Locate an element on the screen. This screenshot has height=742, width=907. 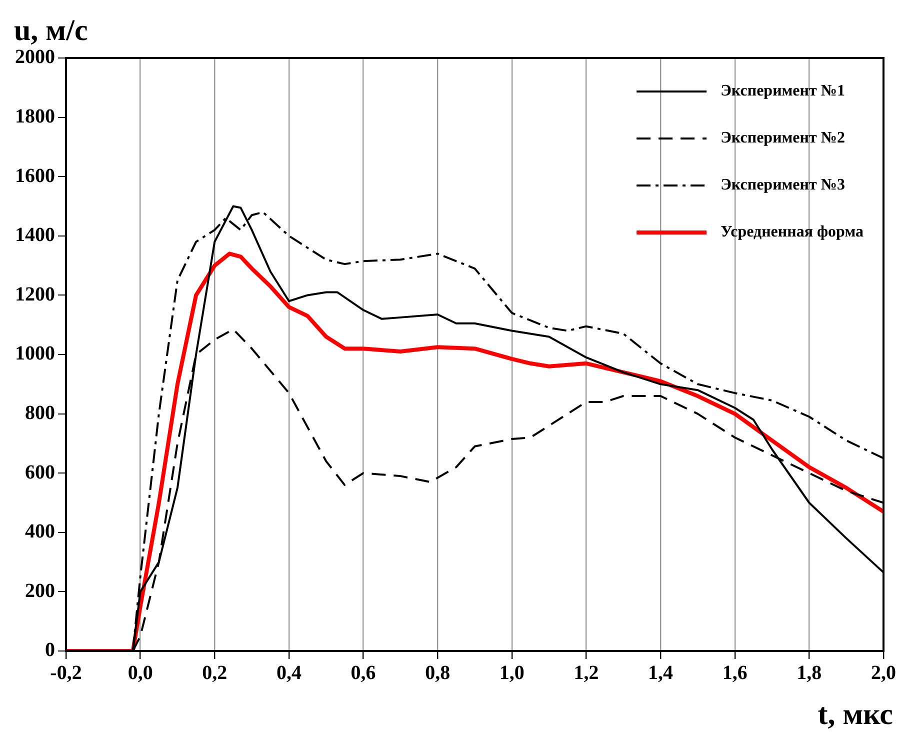
x-tick-label: 0,6 is located at coordinates (363, 673).